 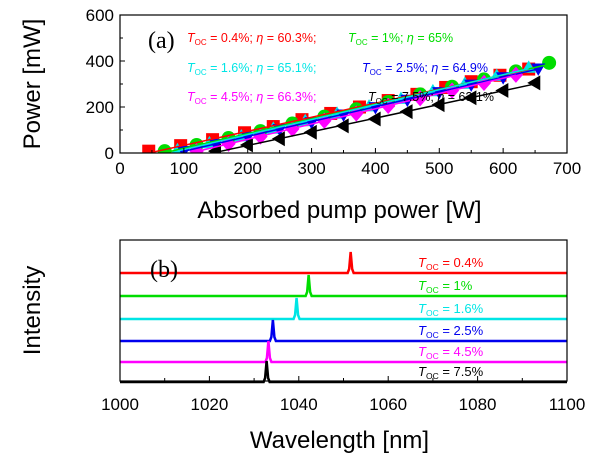 What do you see at coordinates (451, 331) in the screenshot?
I see `legend-entry-b-3: TOC = 2.5%` at bounding box center [451, 331].